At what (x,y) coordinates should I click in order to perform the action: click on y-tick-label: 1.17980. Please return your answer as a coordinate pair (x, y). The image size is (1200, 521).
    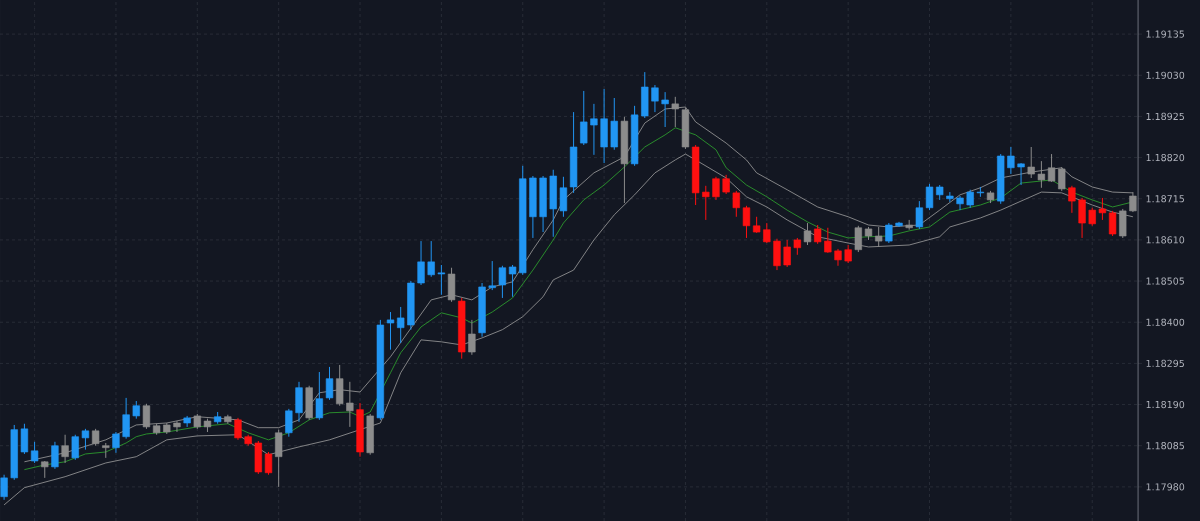
    Looking at the image, I should click on (1165, 487).